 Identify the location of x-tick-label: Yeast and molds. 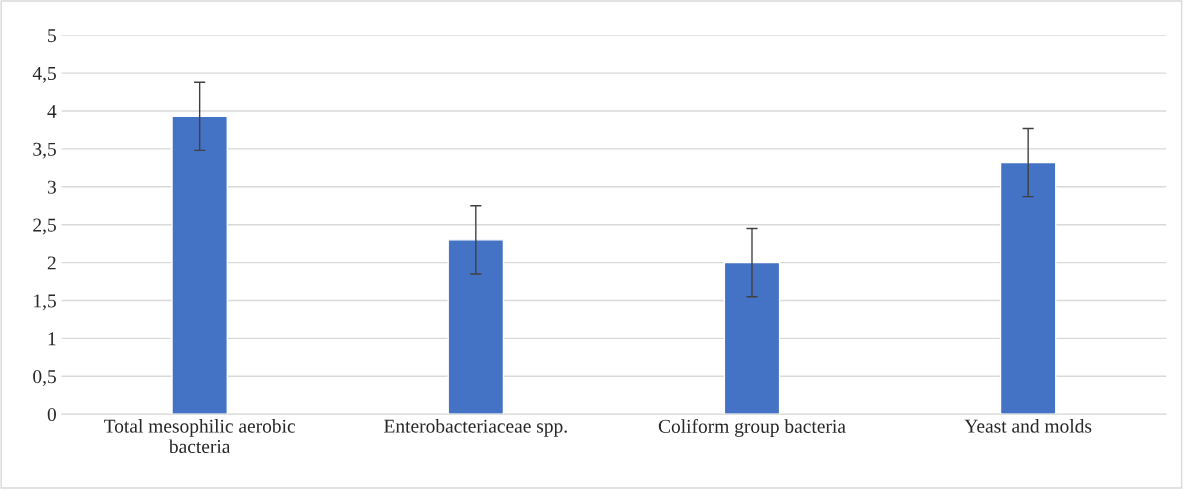
(1028, 426).